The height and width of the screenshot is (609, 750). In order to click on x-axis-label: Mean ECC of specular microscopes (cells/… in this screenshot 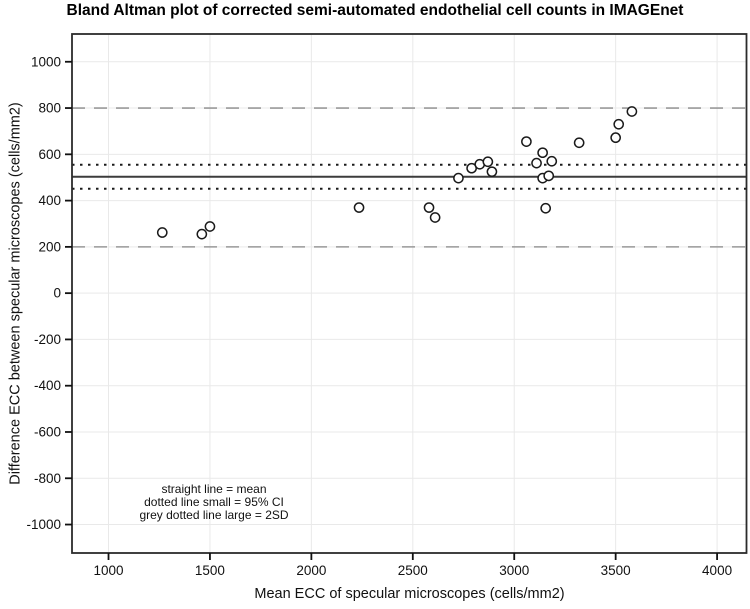, I will do `click(409, 594)`.